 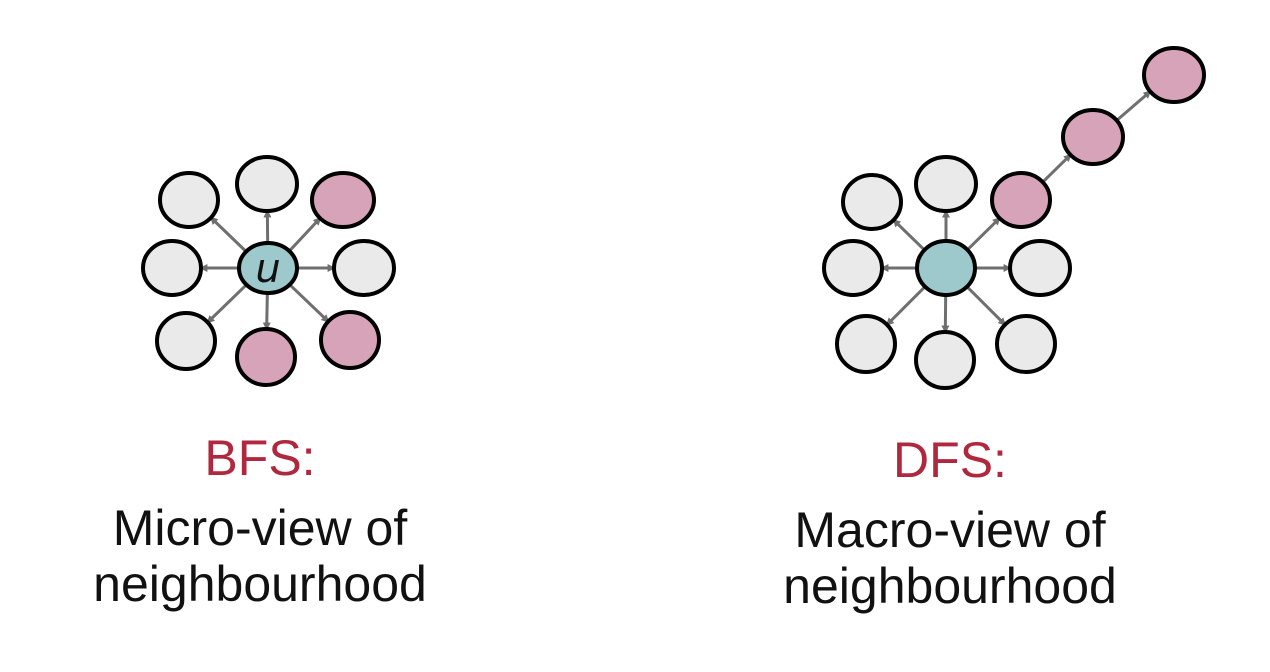 What do you see at coordinates (950, 530) in the screenshot?
I see `dfs-description-line-1: Macro-view of` at bounding box center [950, 530].